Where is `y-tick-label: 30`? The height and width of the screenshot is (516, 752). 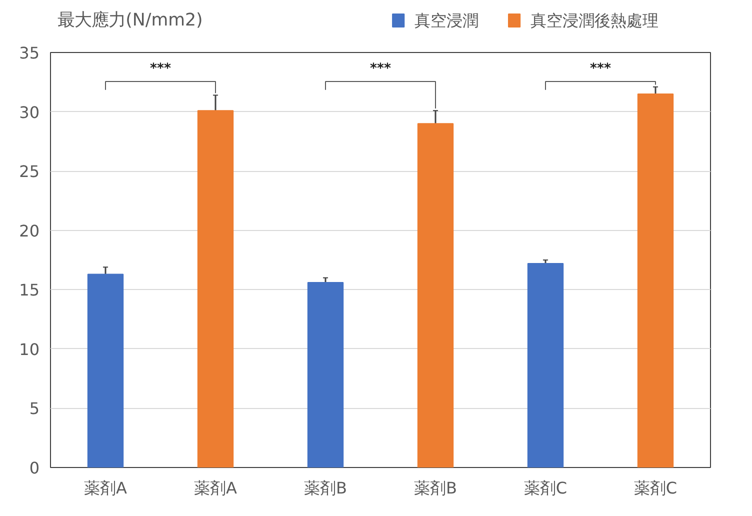
y-tick-label: 30 is located at coordinates (29, 112).